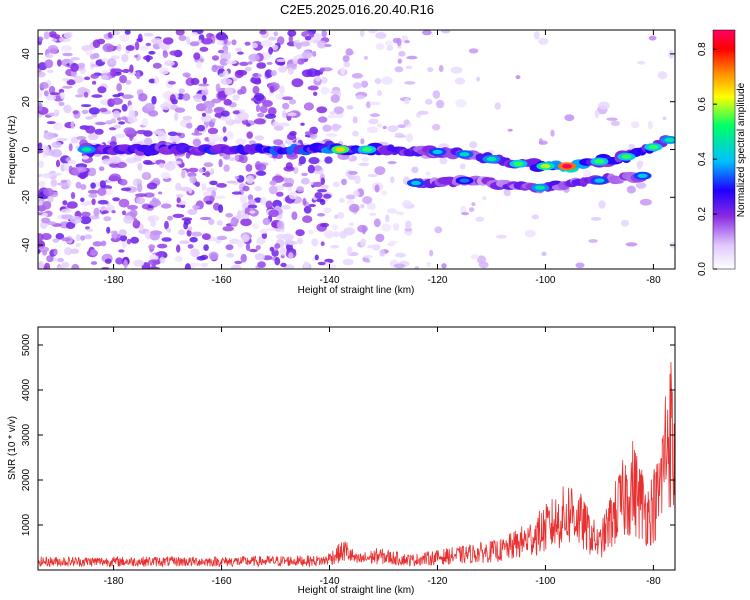 This screenshot has width=750, height=600. Describe the element at coordinates (642, 175) in the screenshot. I see `heatmap-lower-ridge-blob` at that location.